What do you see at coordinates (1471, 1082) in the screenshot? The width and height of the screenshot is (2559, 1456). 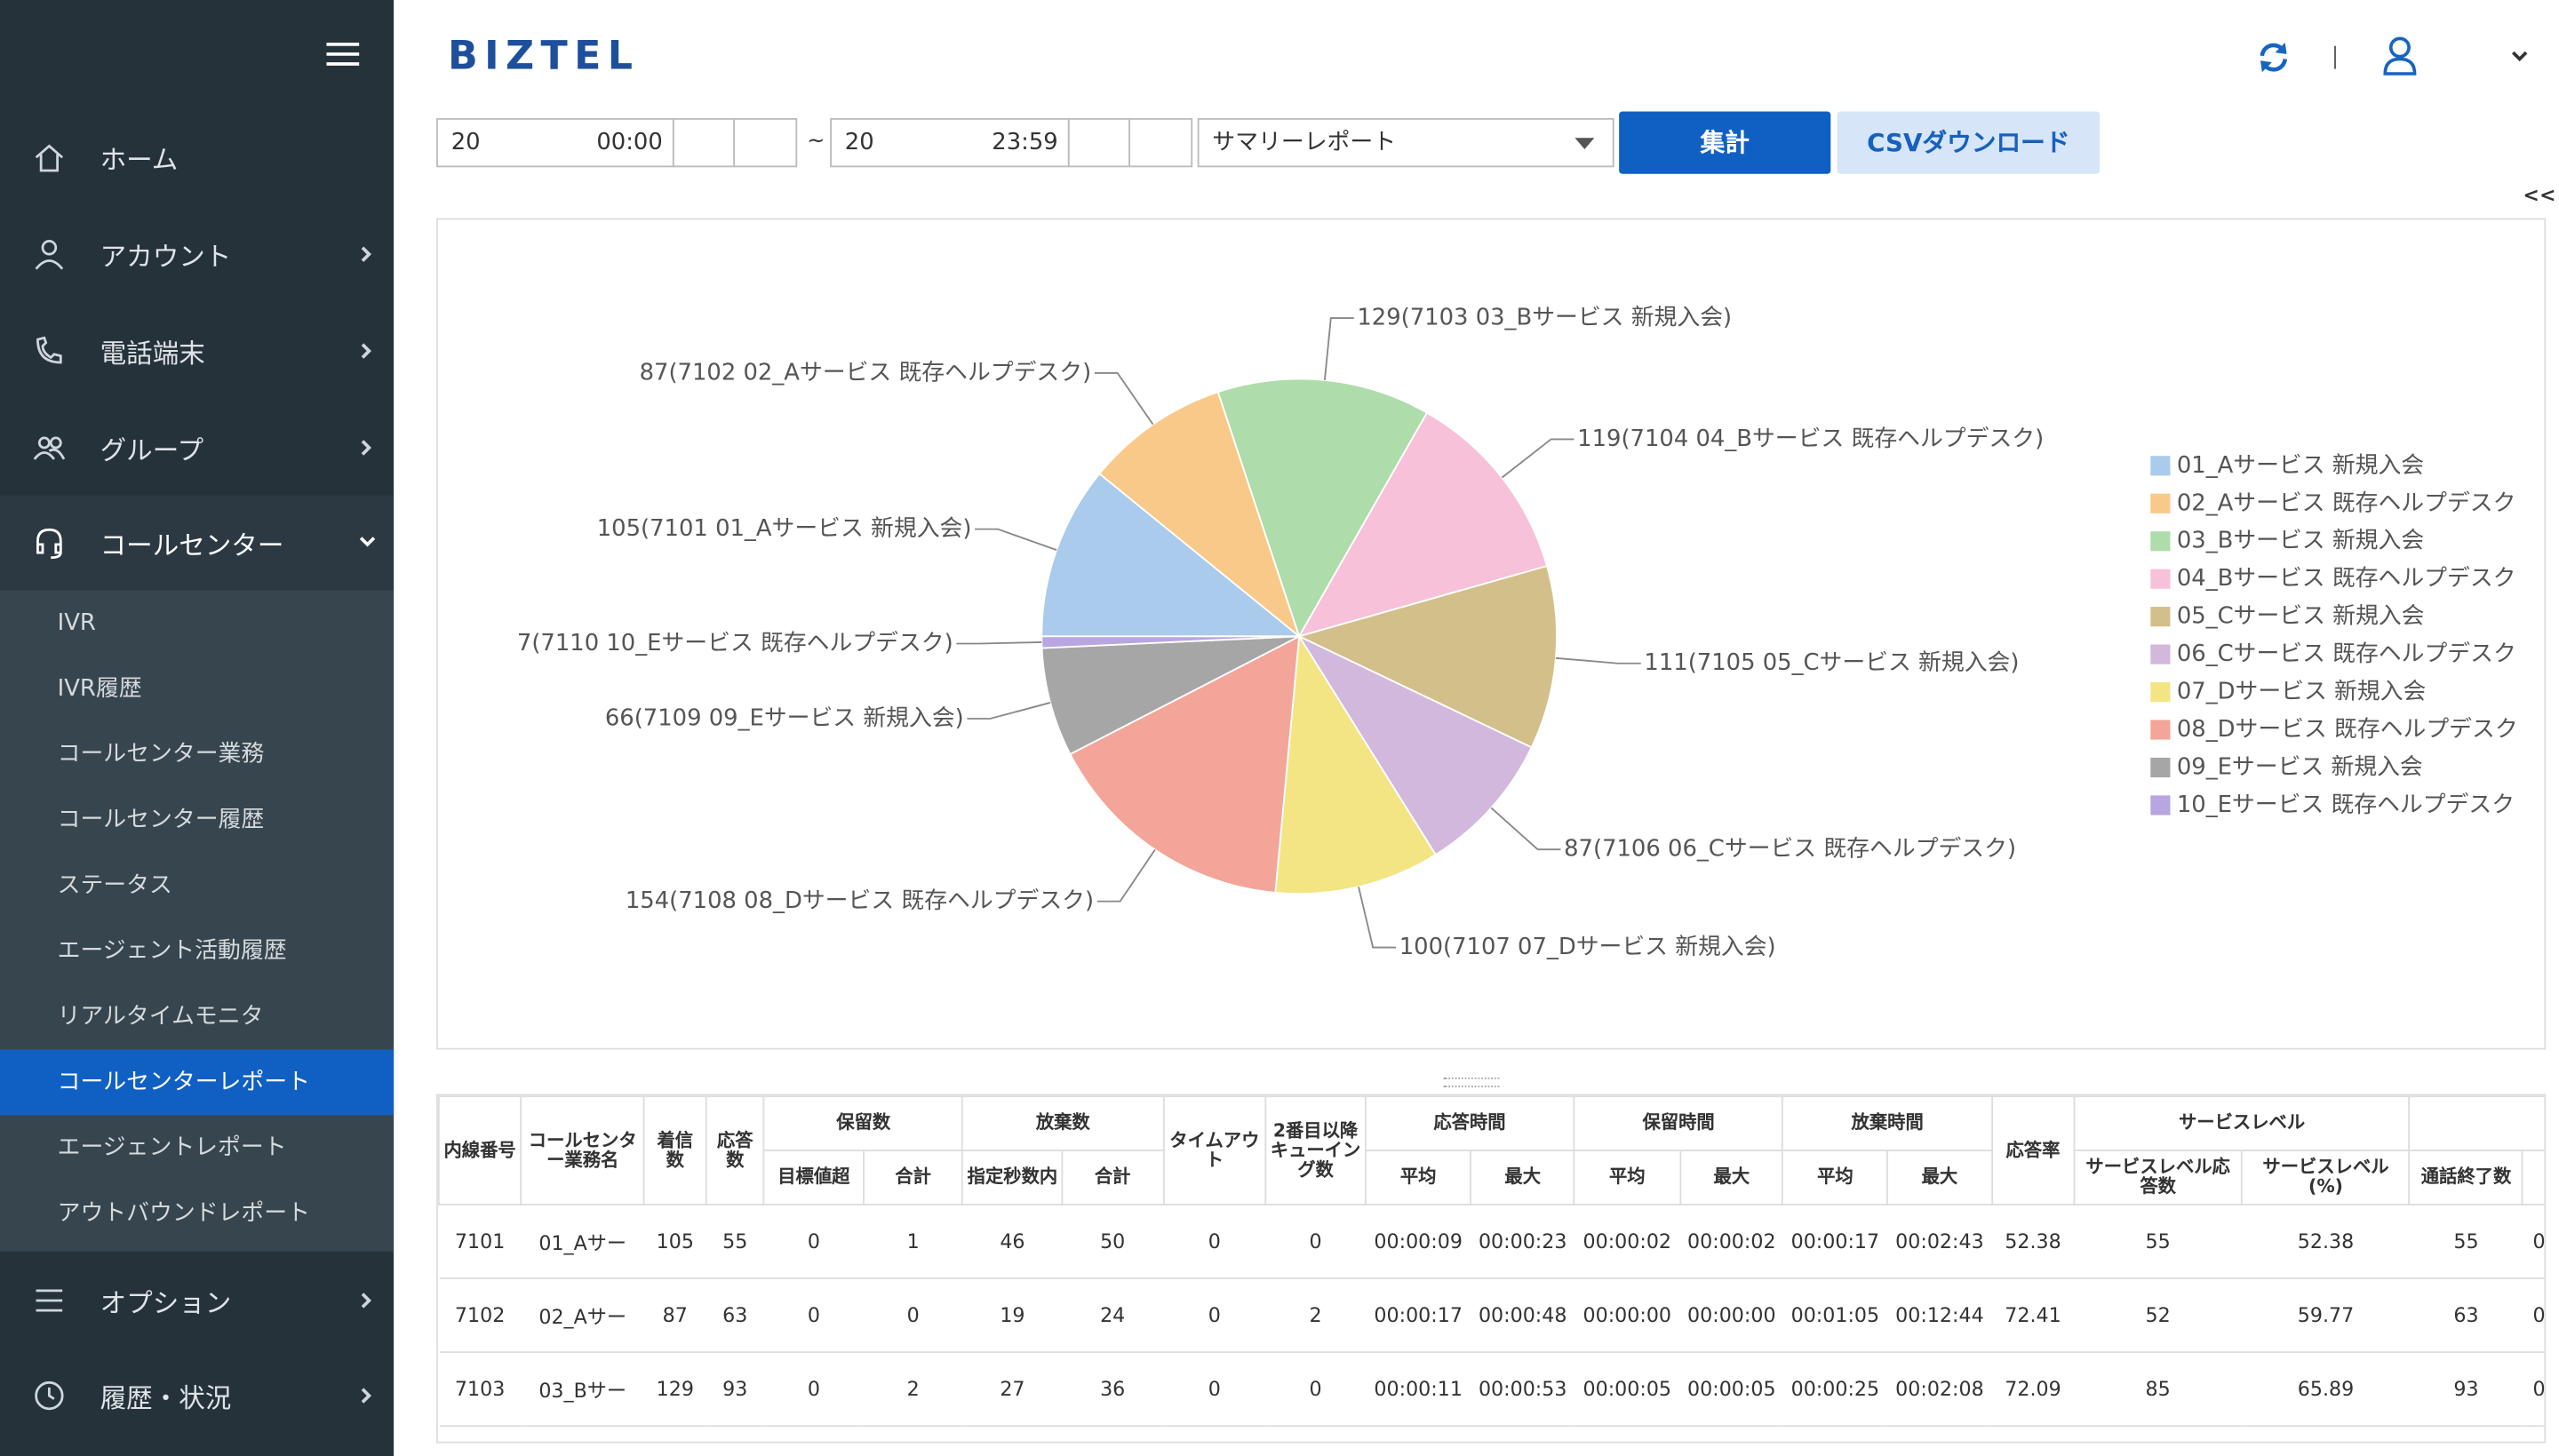 I see `resize-handle` at bounding box center [1471, 1082].